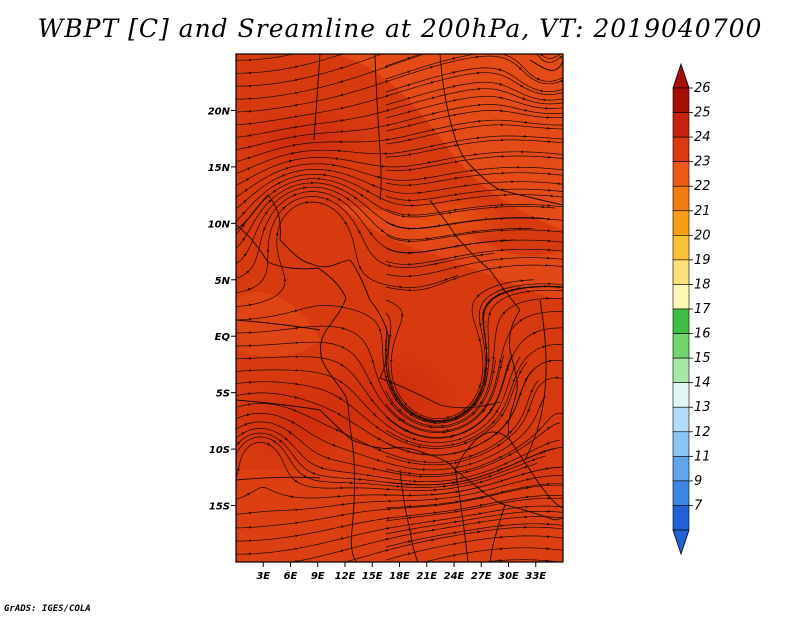 This screenshot has height=618, width=800. What do you see at coordinates (691, 309) in the screenshot?
I see `colorbar: 26 25 24 23 22 21 20 19 18 17 16 15 14 13 12 11 9 7` at bounding box center [691, 309].